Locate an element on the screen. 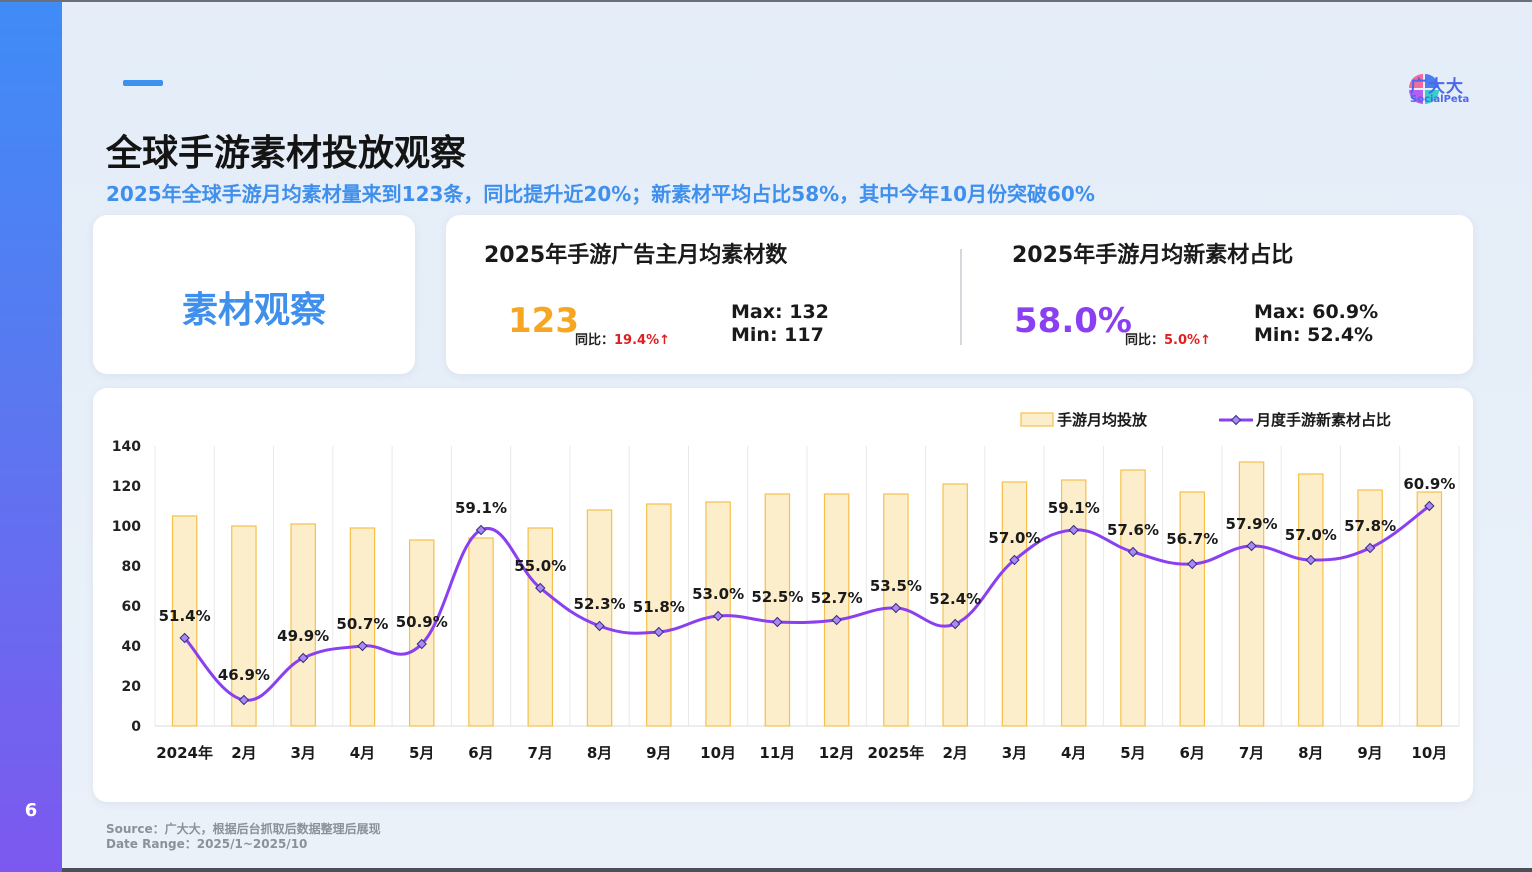  kpi-left-min: Min: 117 is located at coordinates (777, 335).